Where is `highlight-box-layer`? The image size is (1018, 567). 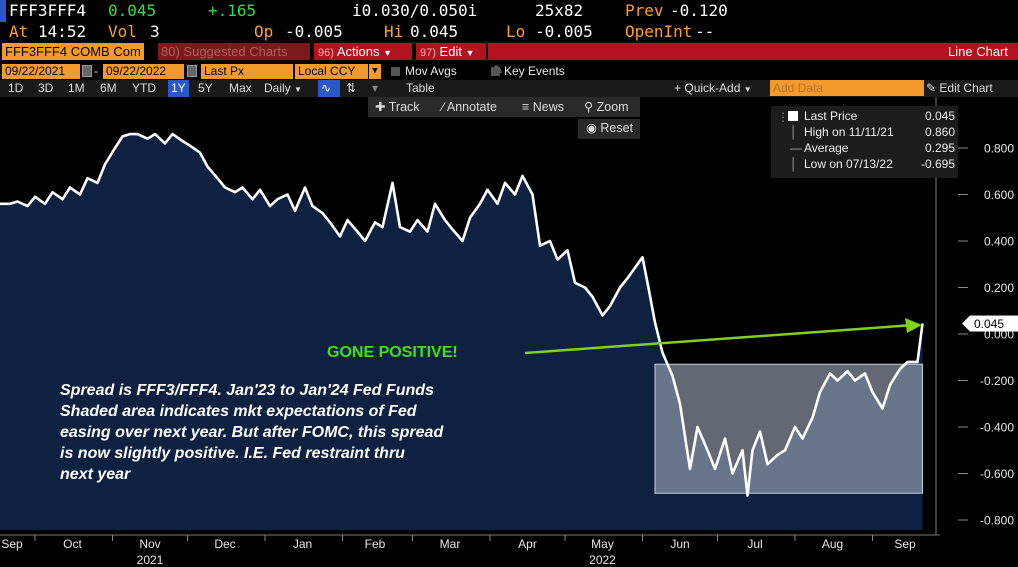 highlight-box-layer is located at coordinates (788, 428).